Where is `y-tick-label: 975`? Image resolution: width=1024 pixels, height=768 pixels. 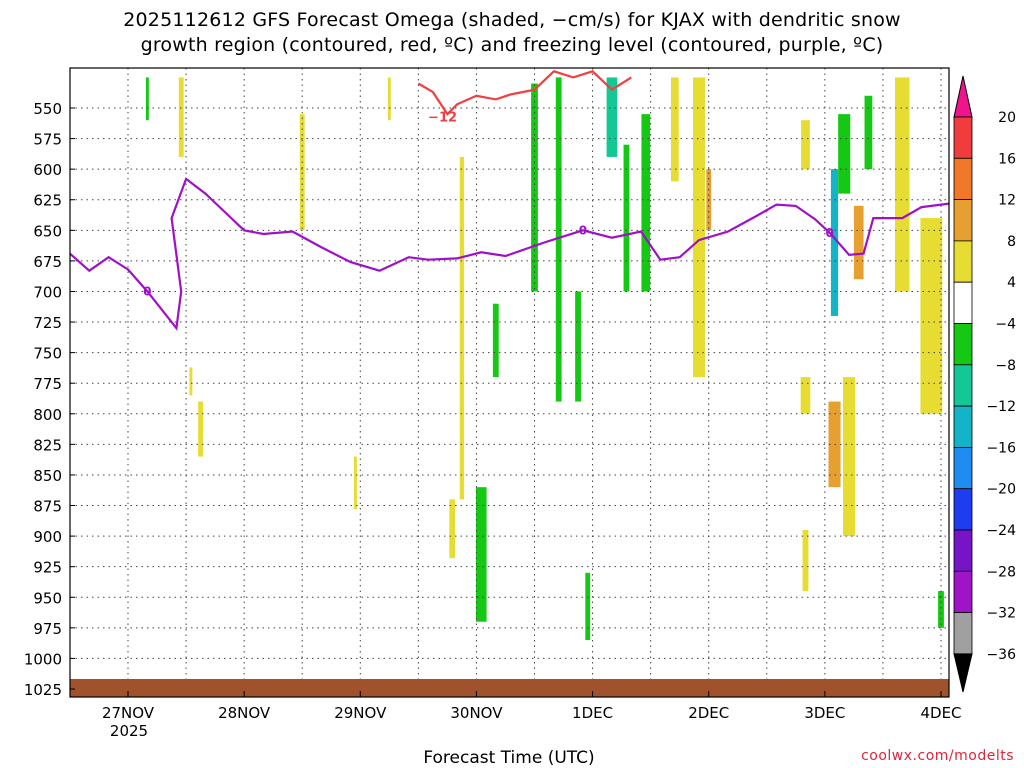 y-tick-label: 975 is located at coordinates (47, 629).